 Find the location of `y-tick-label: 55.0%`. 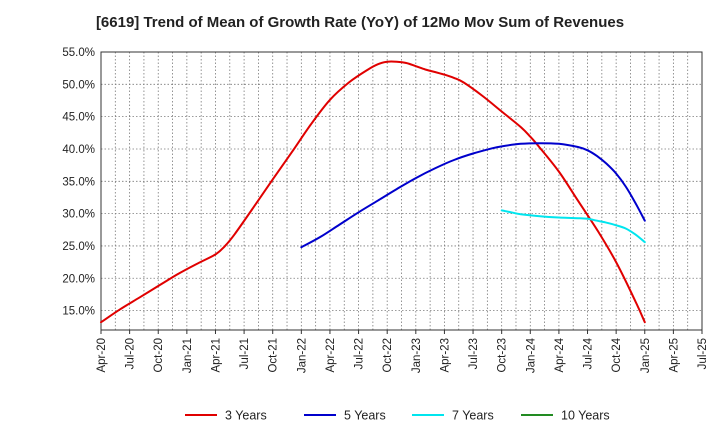

y-tick-label: 55.0% is located at coordinates (78, 53).